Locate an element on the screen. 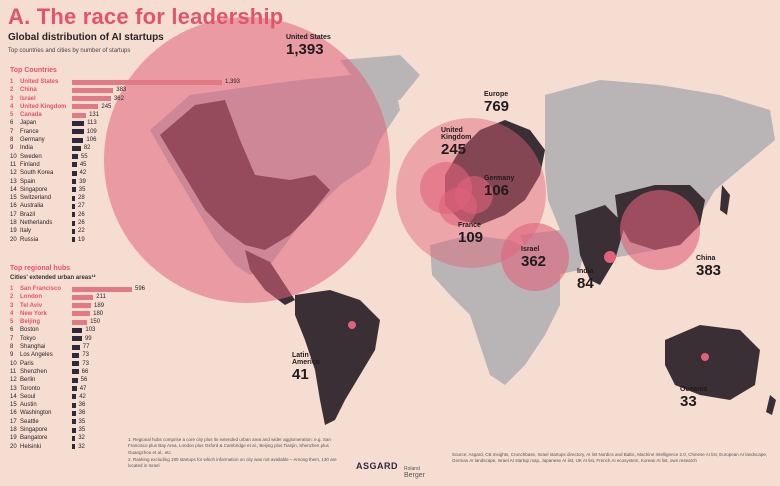 This screenshot has width=780, height=486. country-value-label: 131 is located at coordinates (94, 115).